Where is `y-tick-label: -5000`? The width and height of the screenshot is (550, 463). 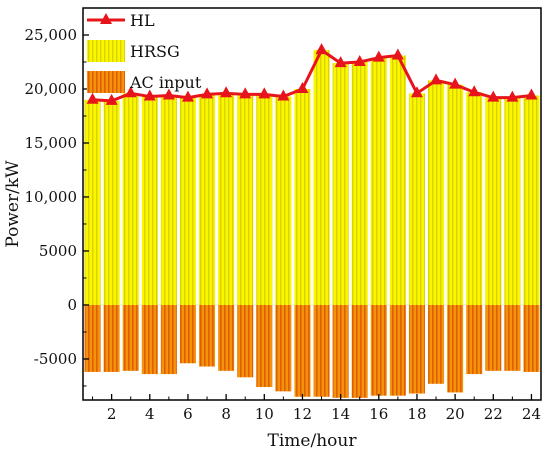 y-tick-label: -5000 is located at coordinates (55, 359).